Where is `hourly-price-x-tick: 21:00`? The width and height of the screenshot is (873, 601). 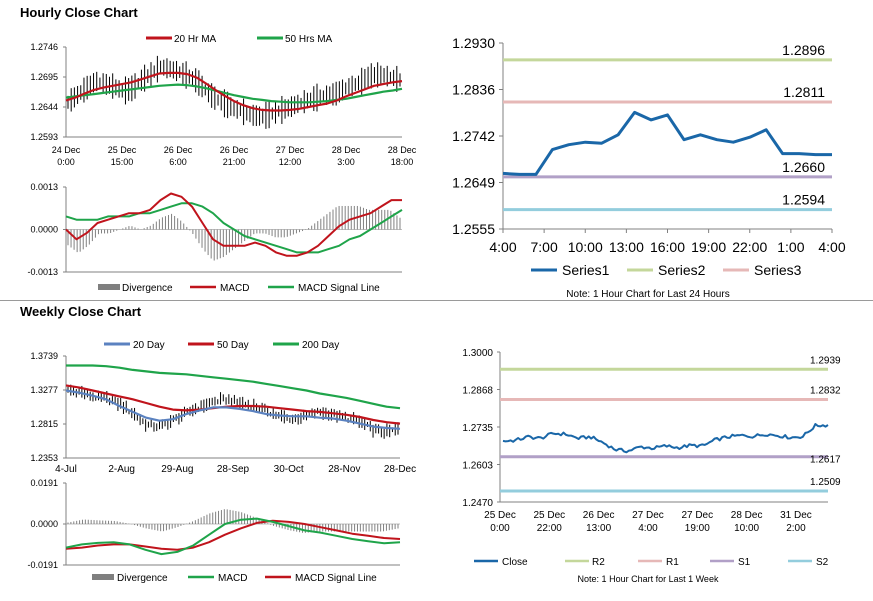
hourly-price-x-tick: 21:00 is located at coordinates (234, 162).